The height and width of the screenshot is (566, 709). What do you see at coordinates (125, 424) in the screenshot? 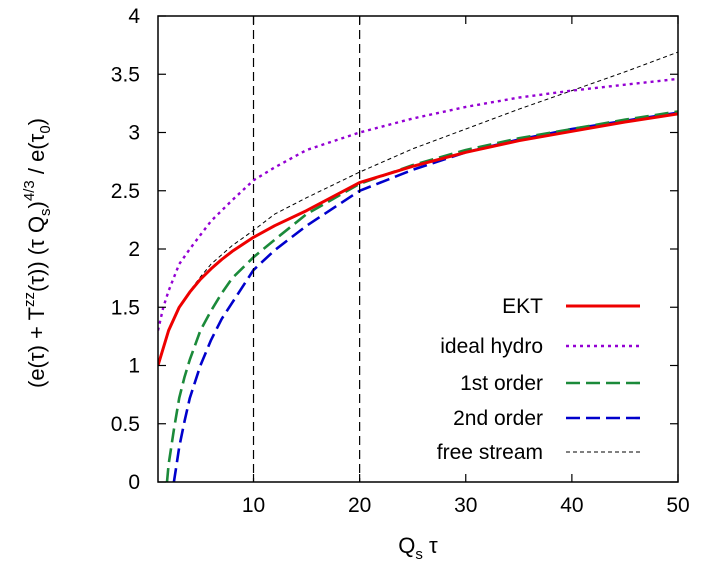
I see `y-tick-label: 0.5` at bounding box center [125, 424].